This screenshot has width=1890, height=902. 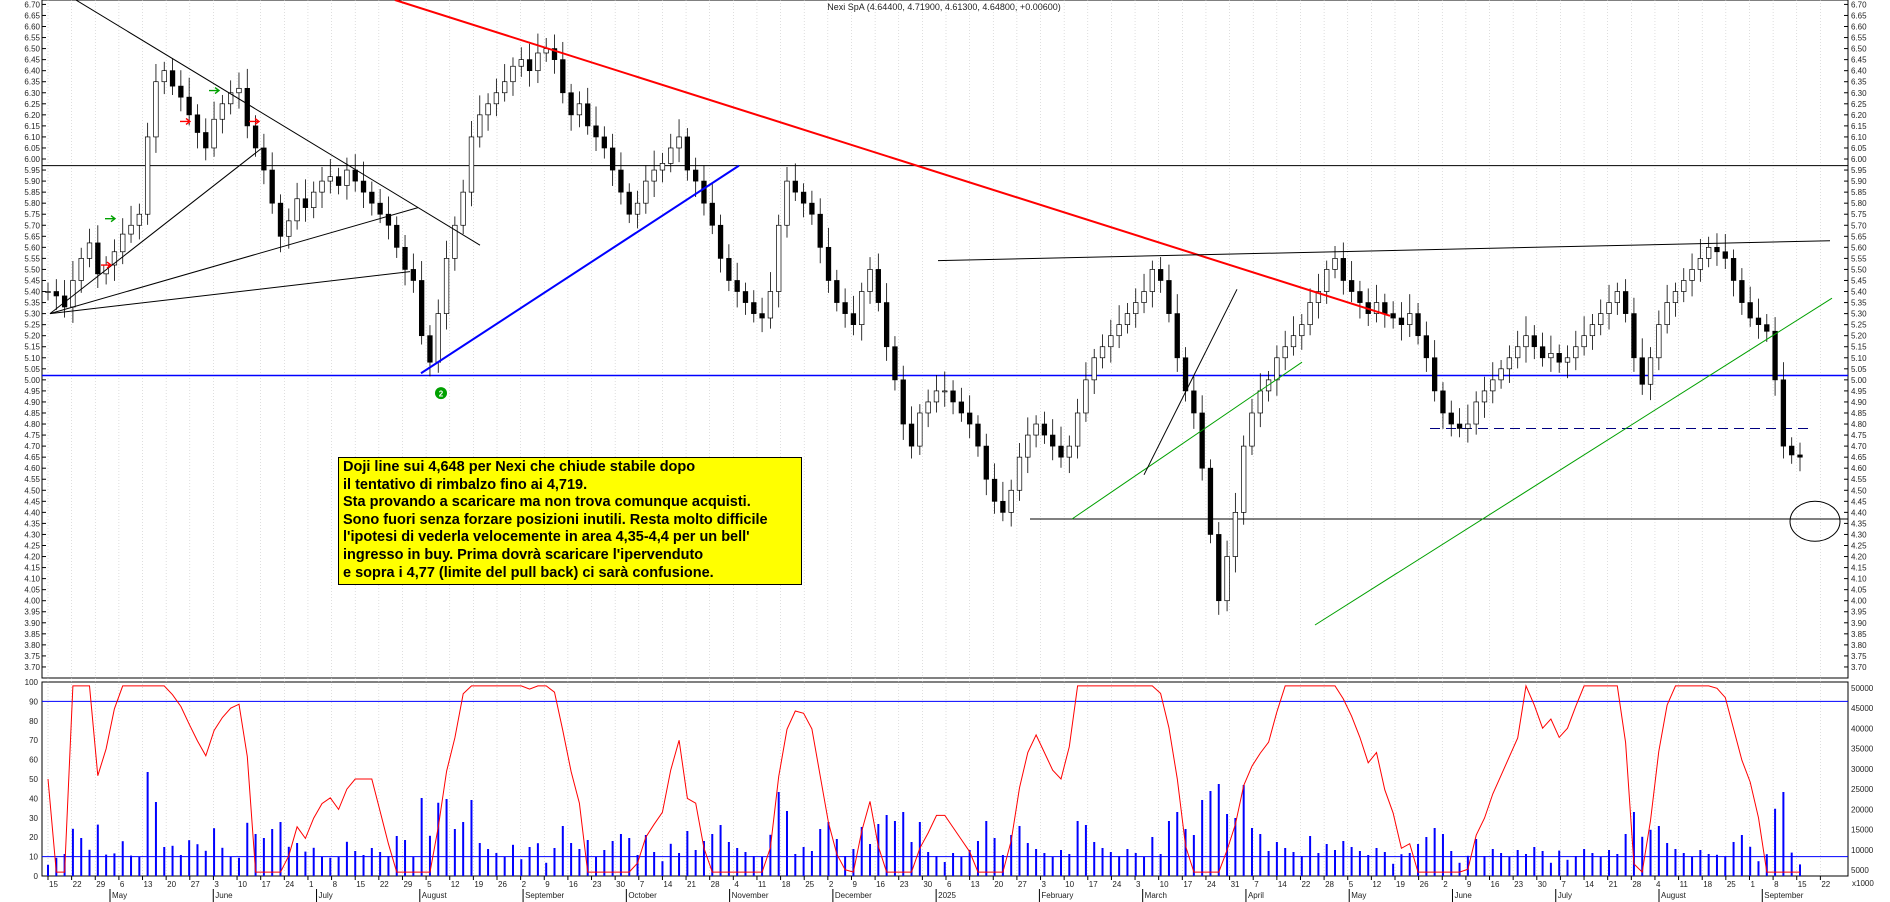 I want to click on date-tick-label: 20, so click(x=998, y=884).